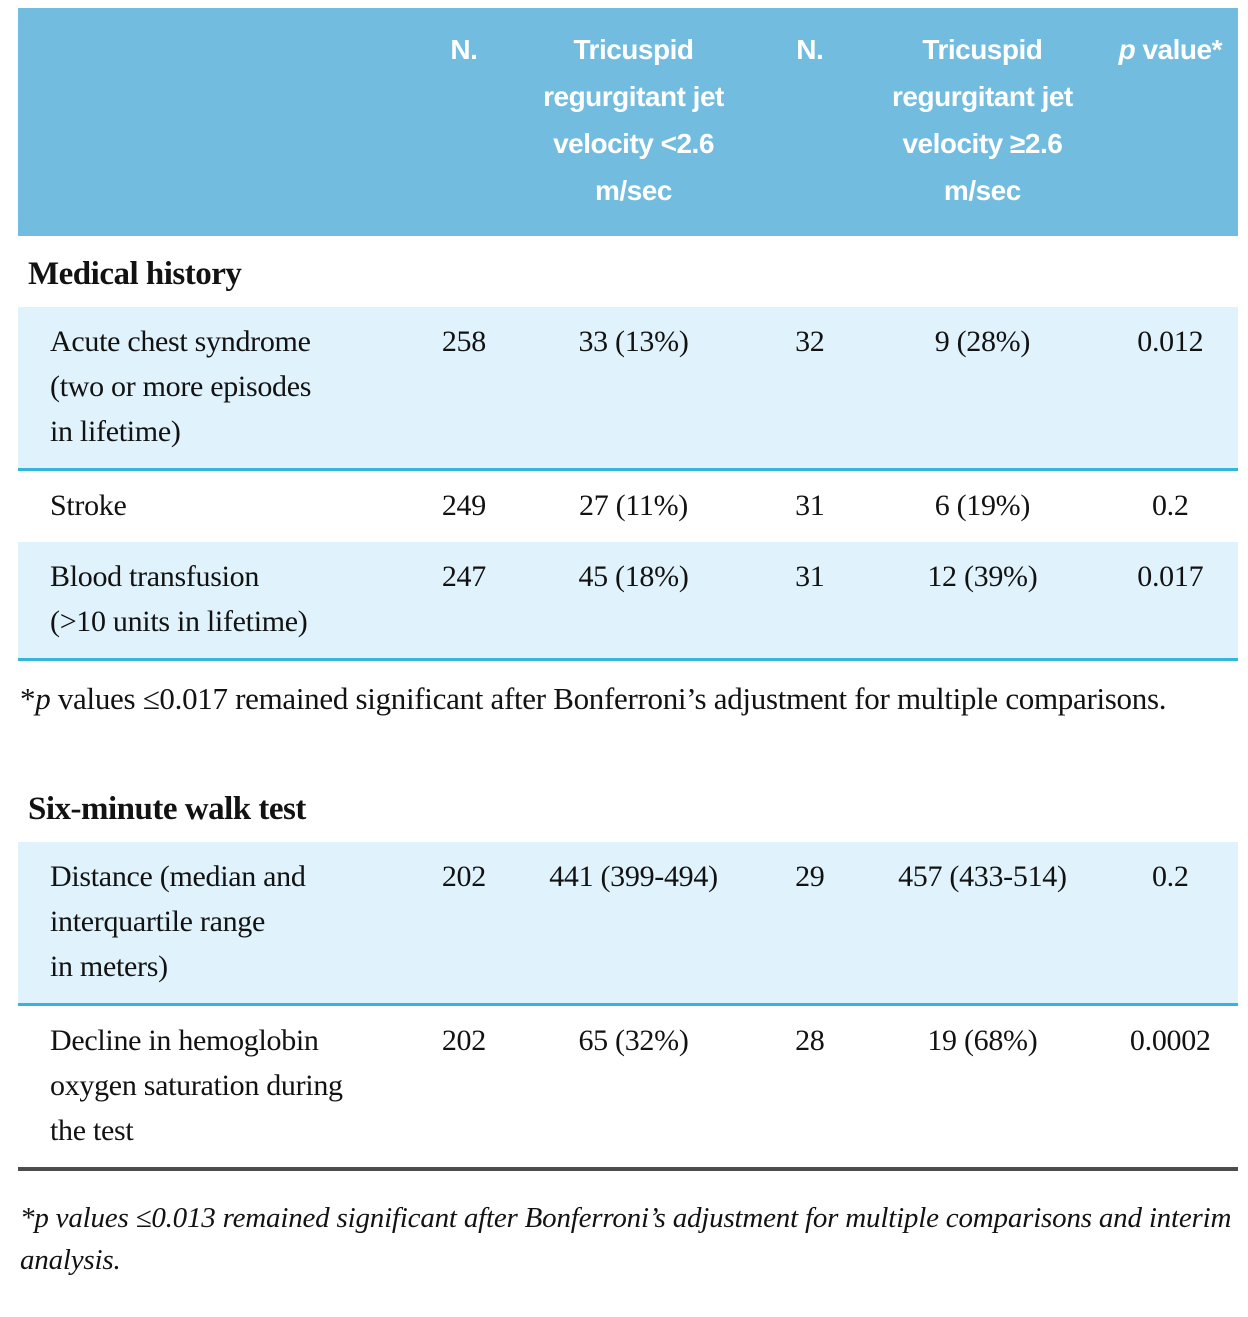  Describe the element at coordinates (464, 601) in the screenshot. I see `cell-n1: 247` at that location.